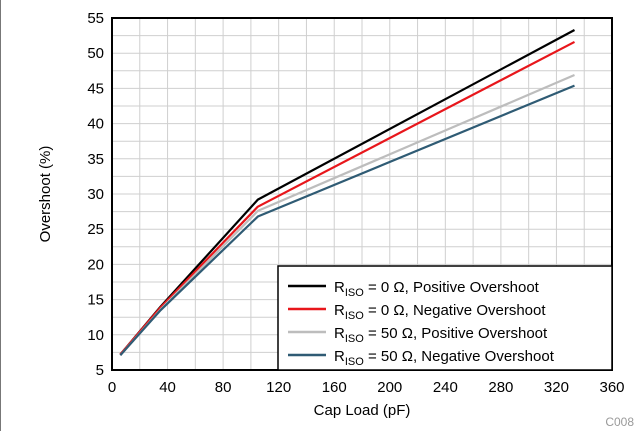 This screenshot has height=431, width=639. Describe the element at coordinates (95, 335) in the screenshot. I see `y-tick-label: 10` at that location.